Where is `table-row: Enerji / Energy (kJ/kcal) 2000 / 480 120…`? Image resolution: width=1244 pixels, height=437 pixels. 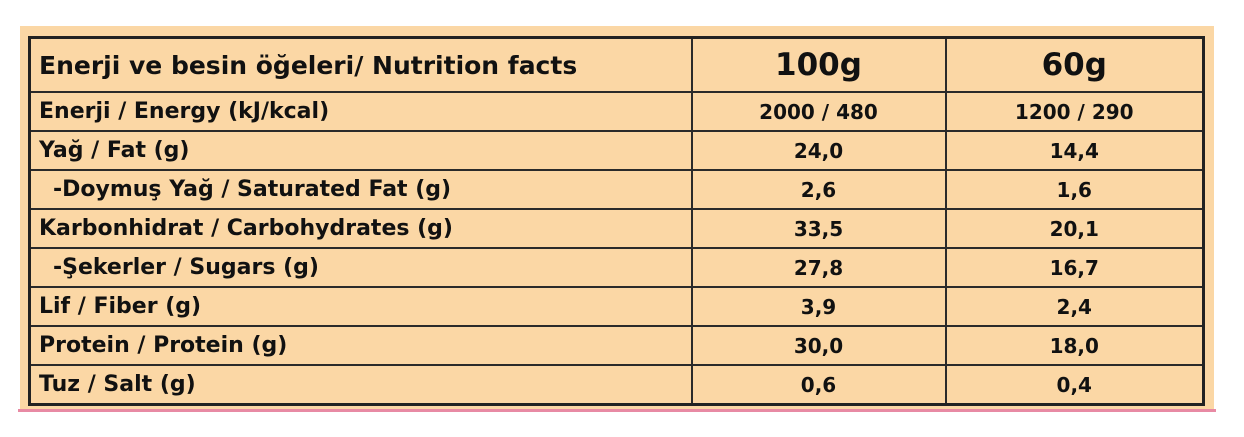 table-row: Enerji / Energy (kJ/kcal) 2000 / 480 120… is located at coordinates (616, 111).